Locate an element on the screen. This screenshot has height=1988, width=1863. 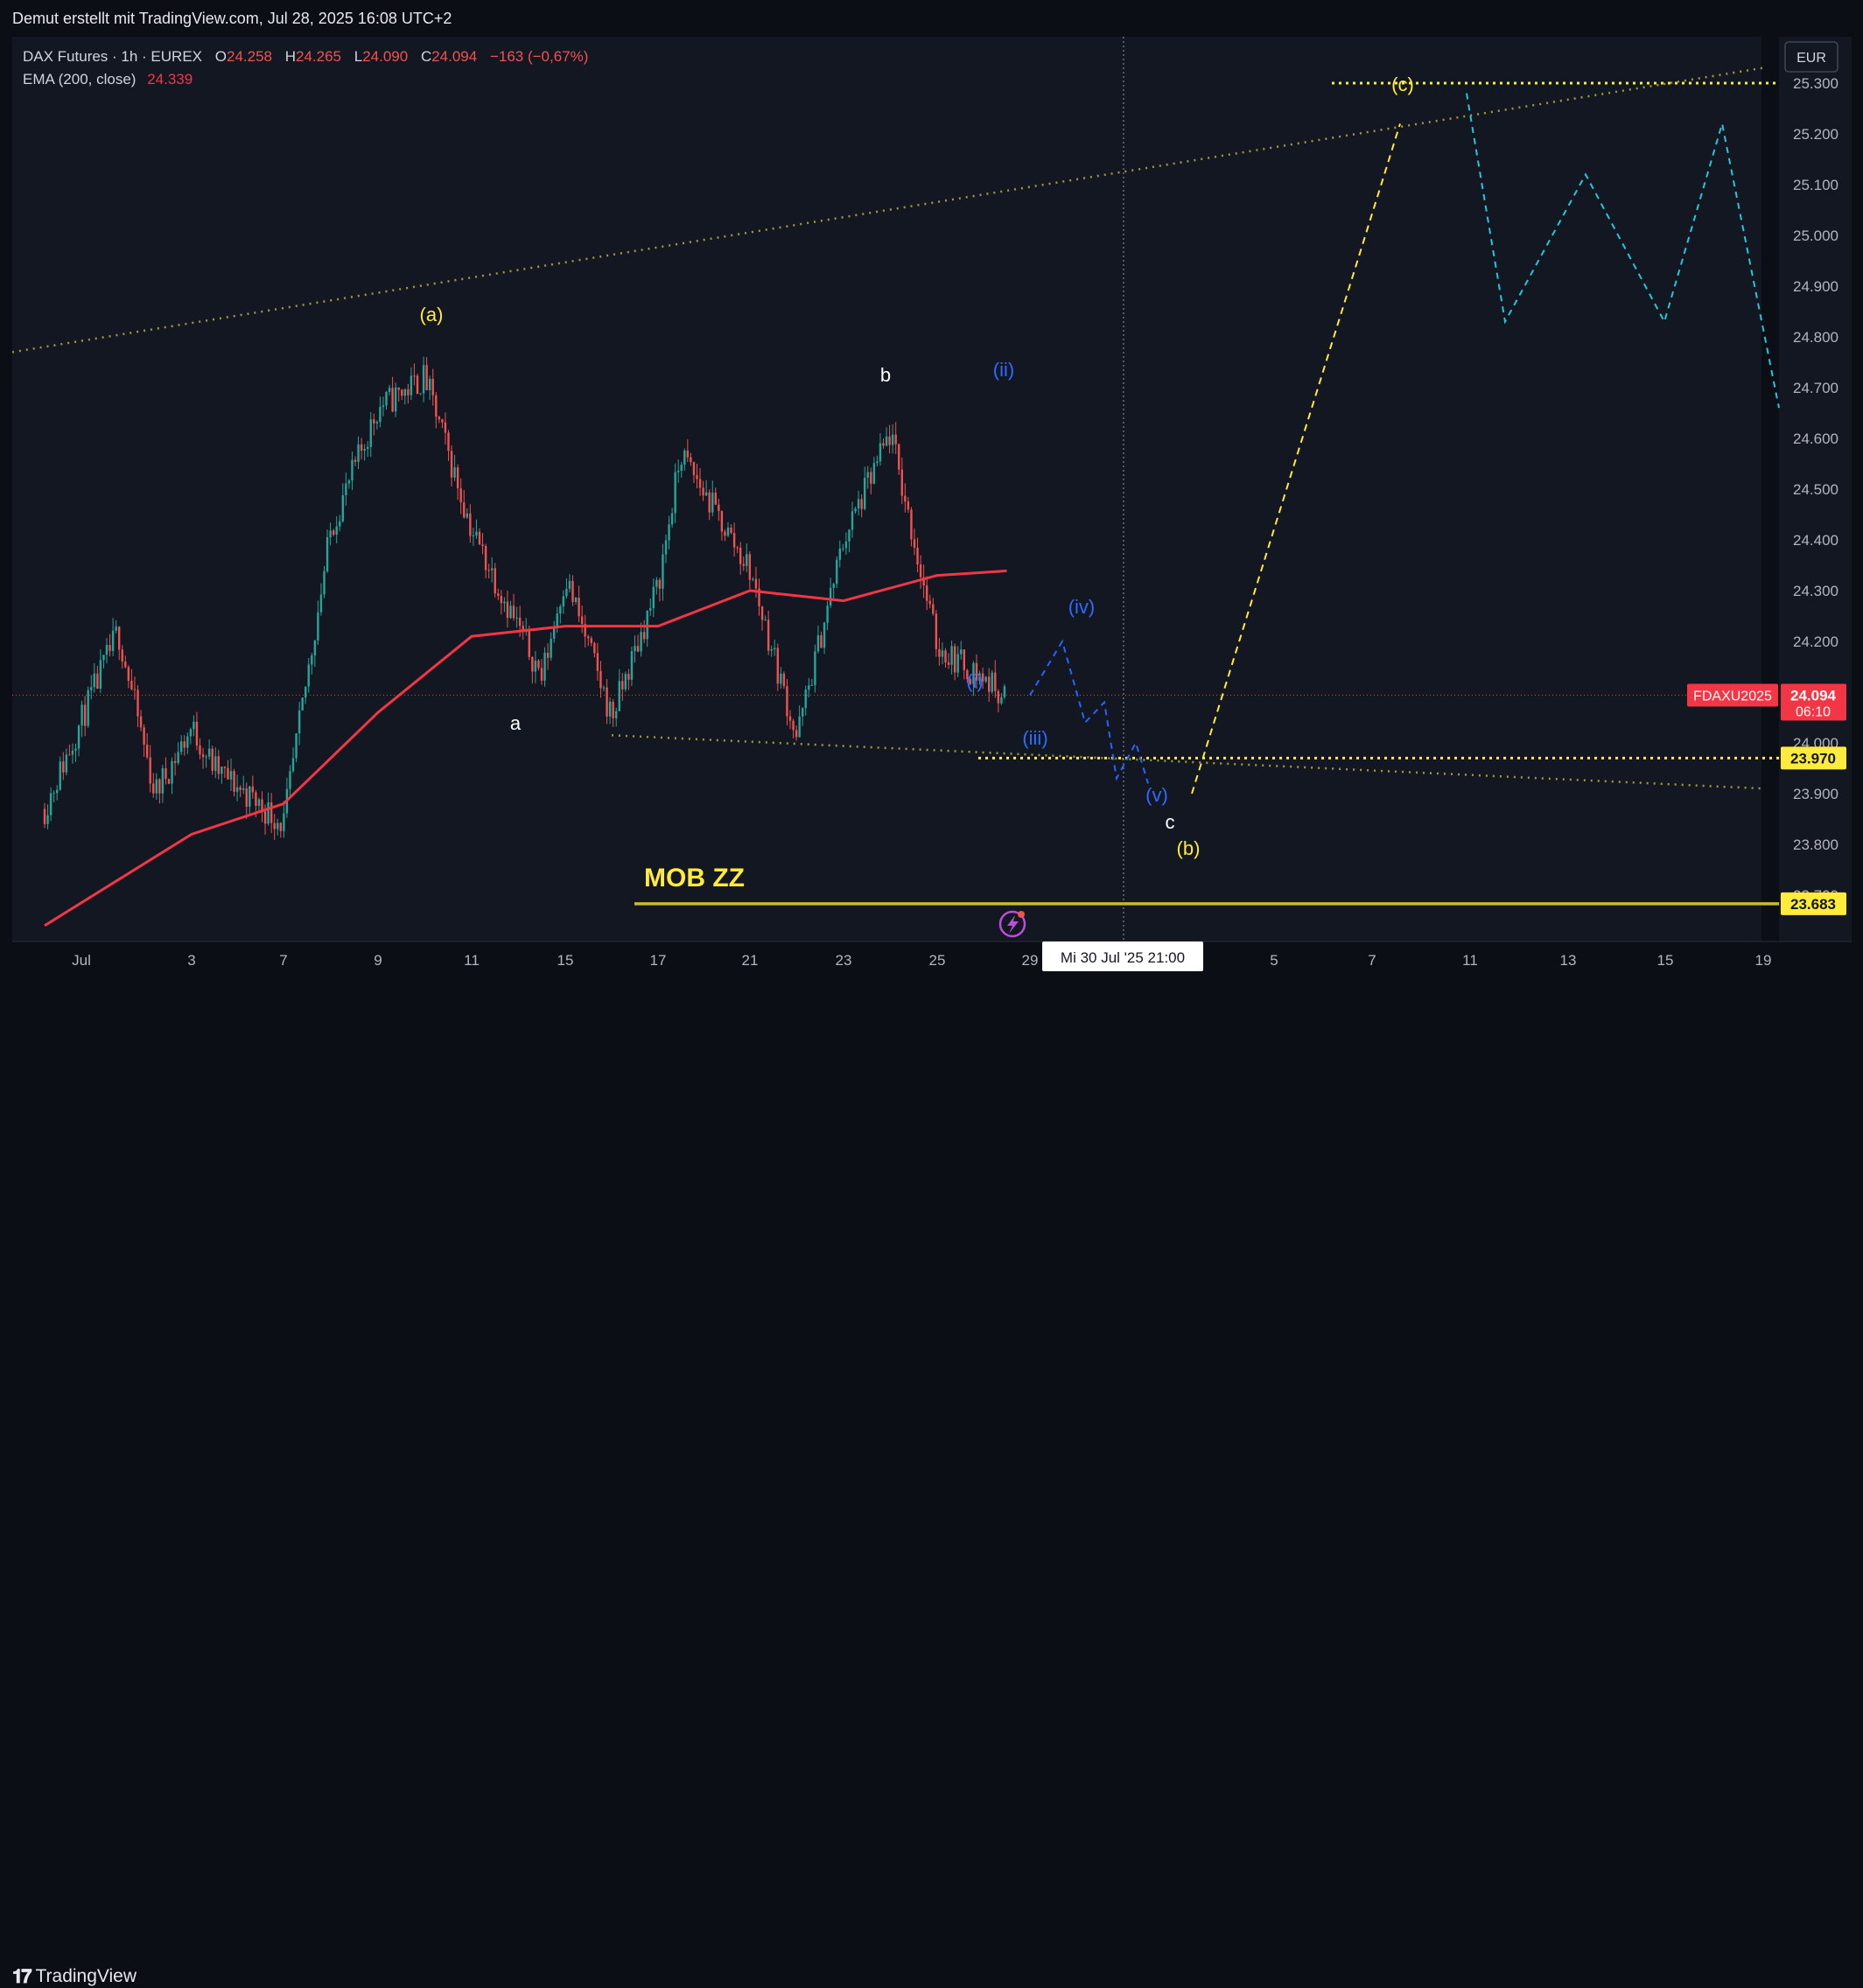
legend-change: −163 (−0,67%) is located at coordinates (539, 56).